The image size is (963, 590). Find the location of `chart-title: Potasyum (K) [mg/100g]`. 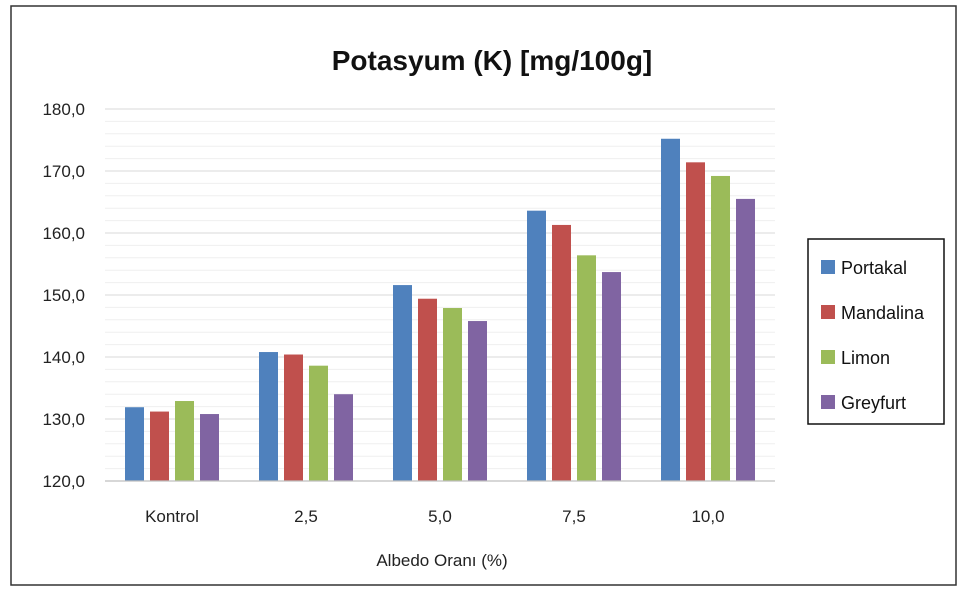

chart-title: Potasyum (K) [mg/100g] is located at coordinates (492, 60).